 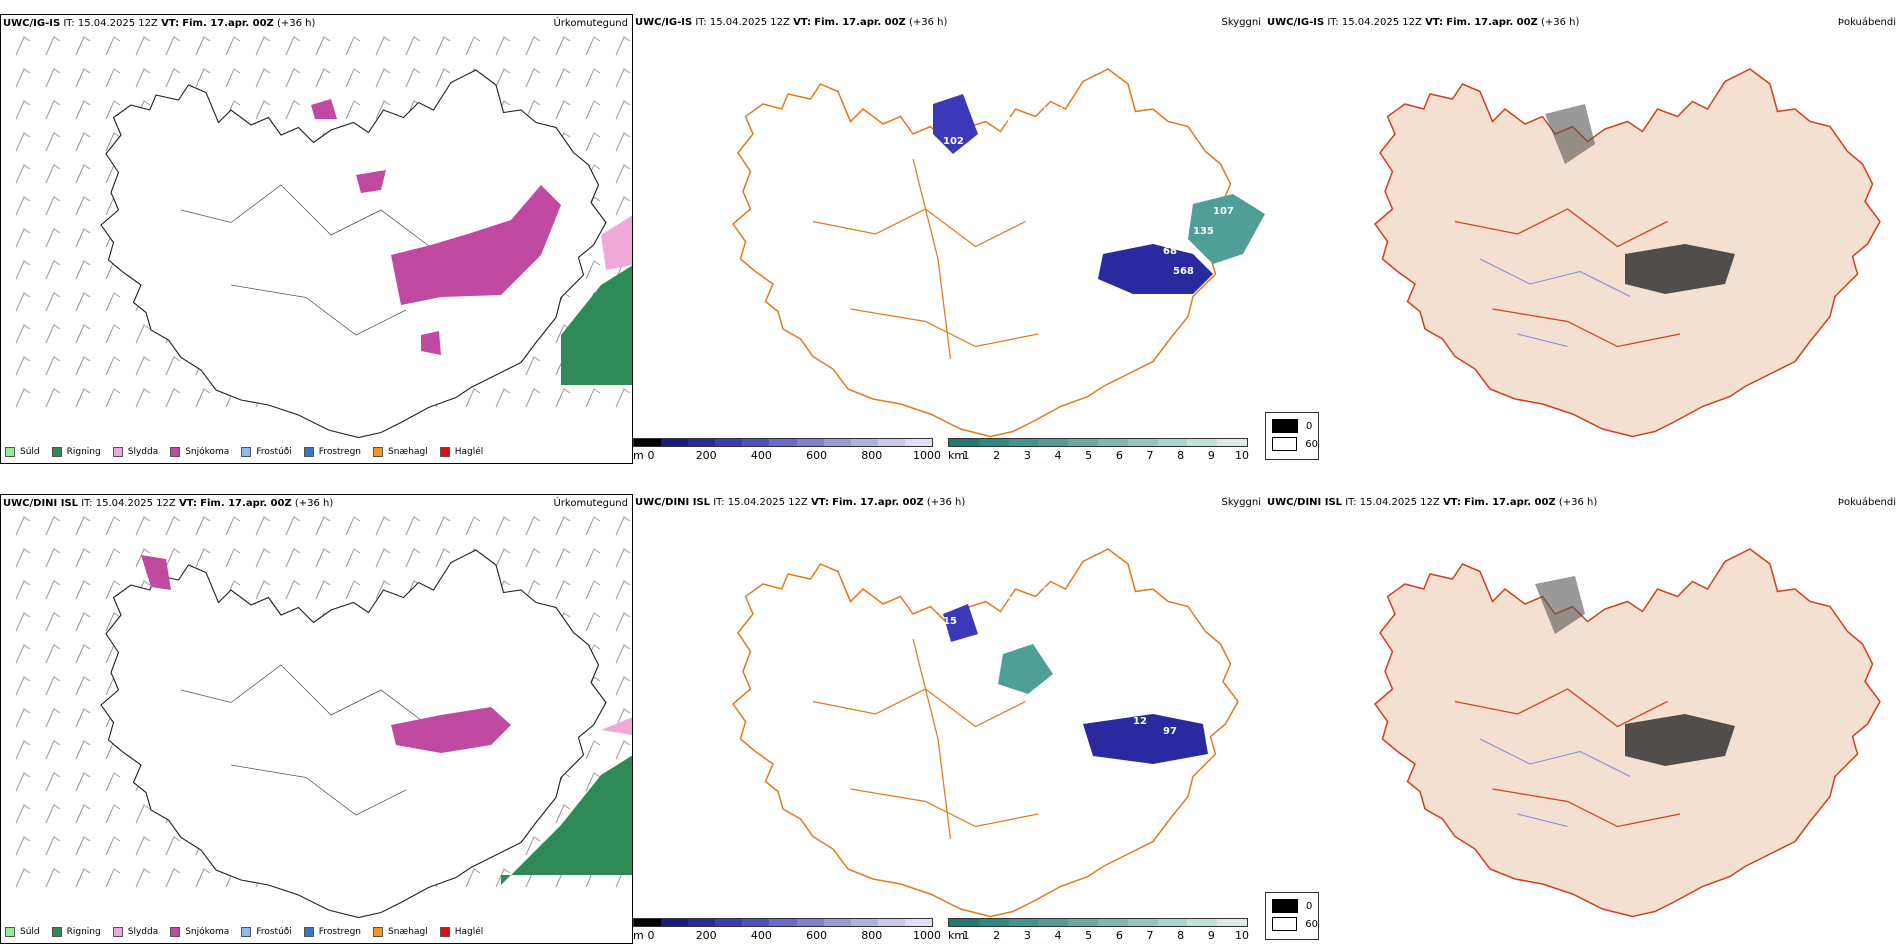 What do you see at coordinates (1181, 935) in the screenshot?
I see `scale-tick: 8` at bounding box center [1181, 935].